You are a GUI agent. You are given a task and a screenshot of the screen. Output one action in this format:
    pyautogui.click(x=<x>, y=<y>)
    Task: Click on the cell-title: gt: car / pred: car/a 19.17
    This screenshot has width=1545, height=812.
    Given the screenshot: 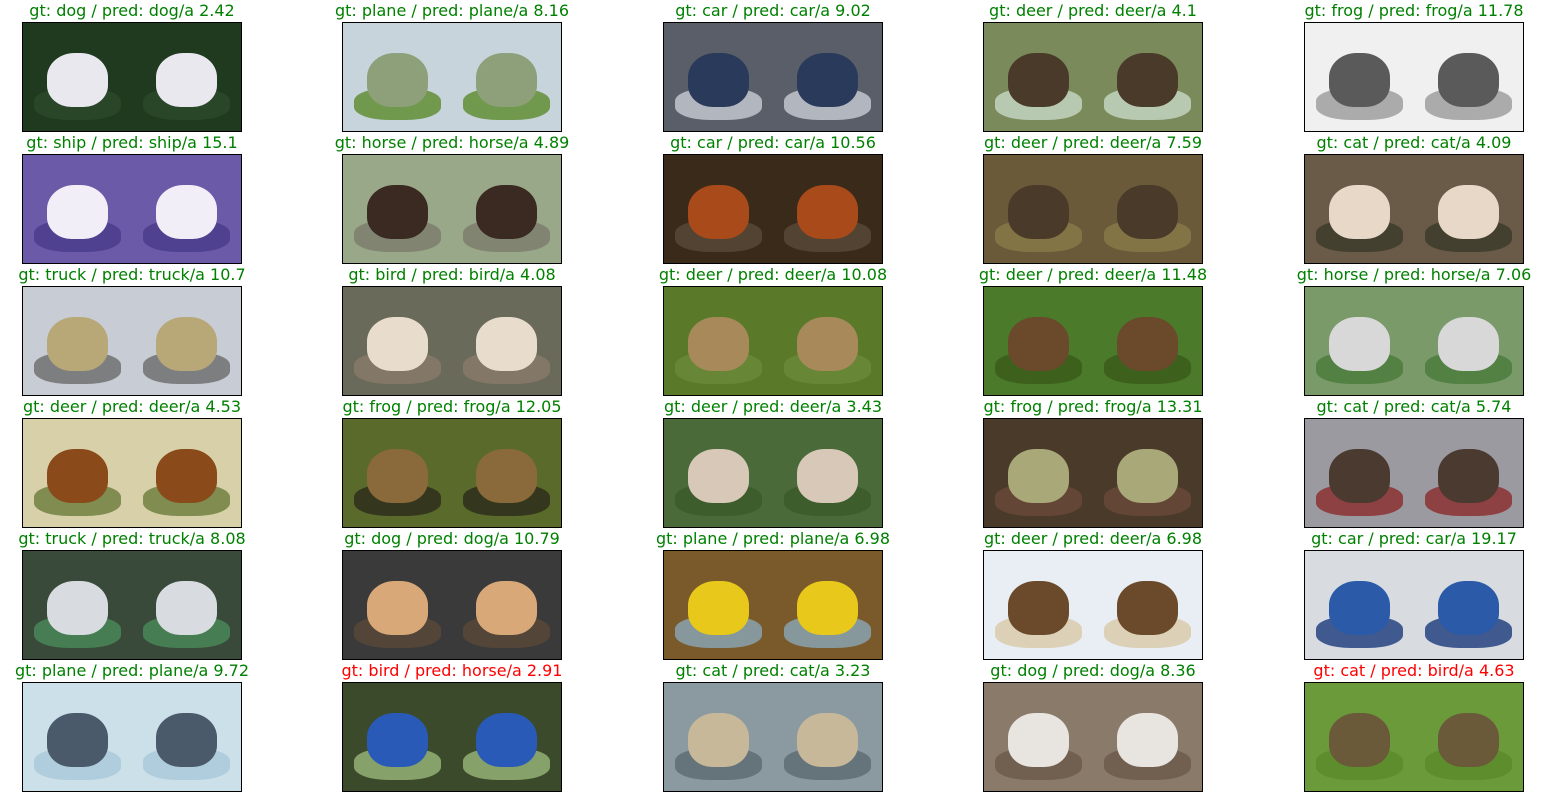 What is the action you would take?
    pyautogui.click(x=1414, y=538)
    